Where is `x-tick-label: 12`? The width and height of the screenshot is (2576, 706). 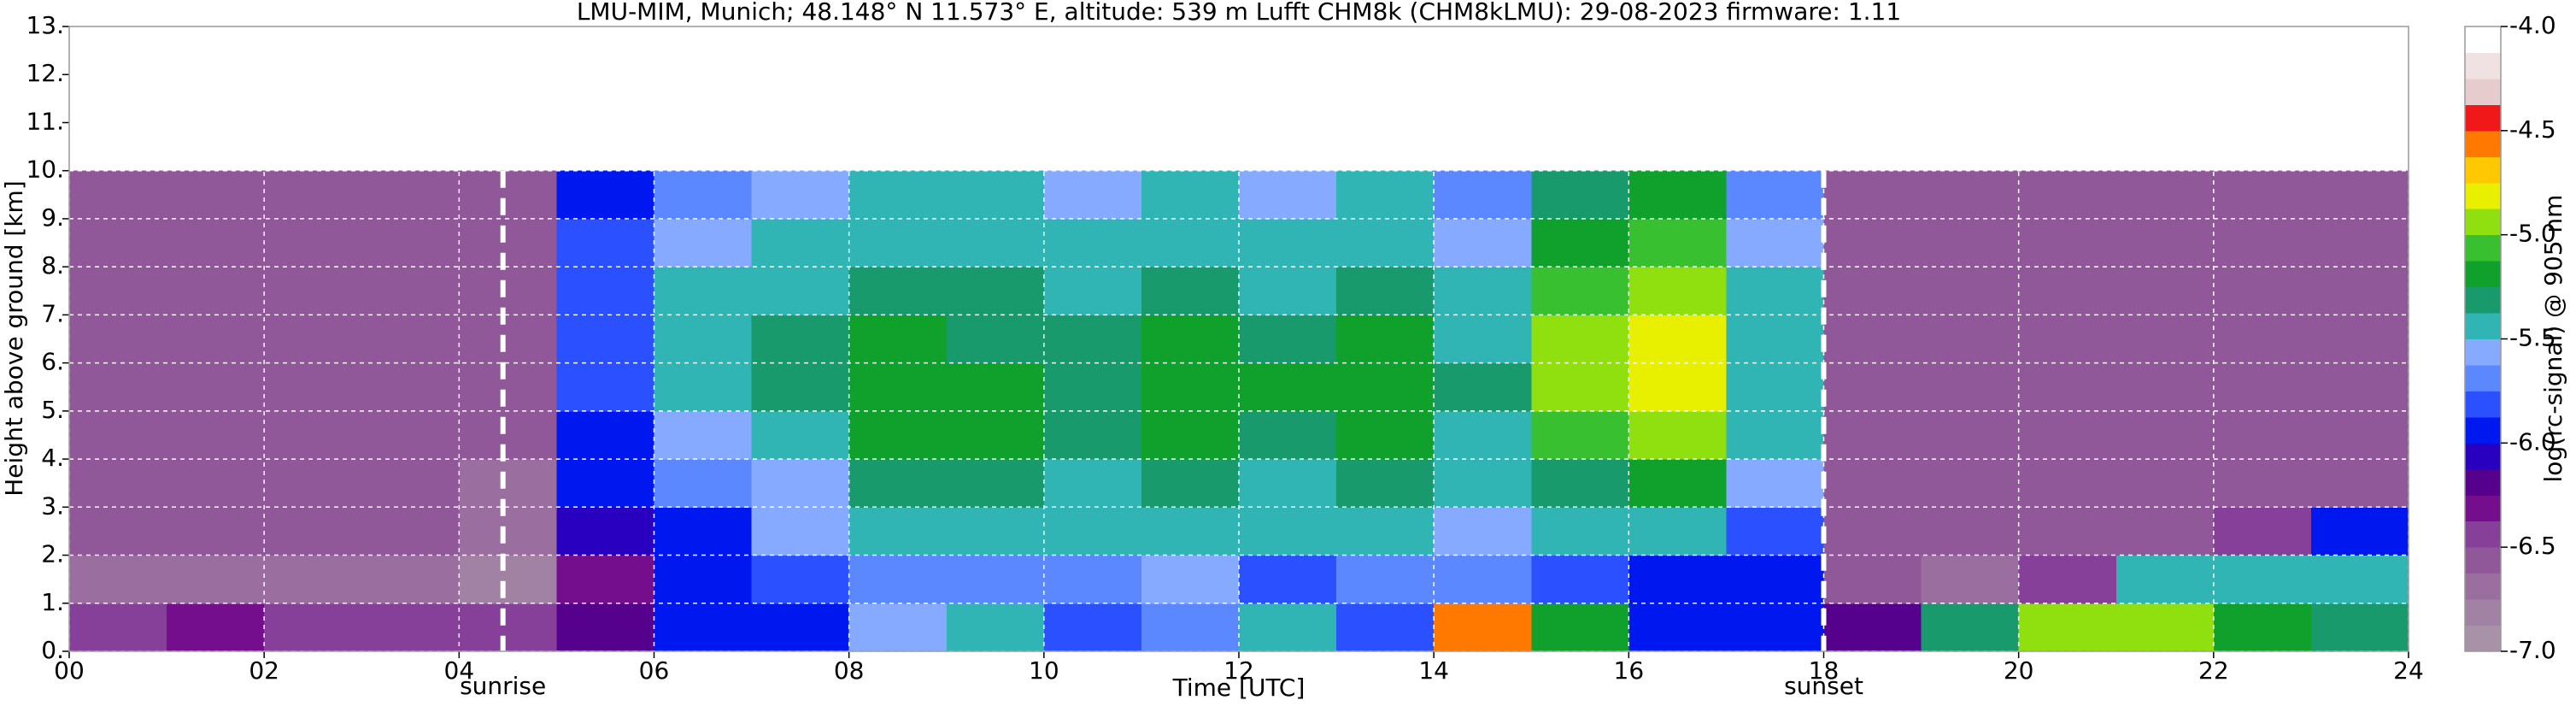
x-tick-label: 12 is located at coordinates (1238, 670).